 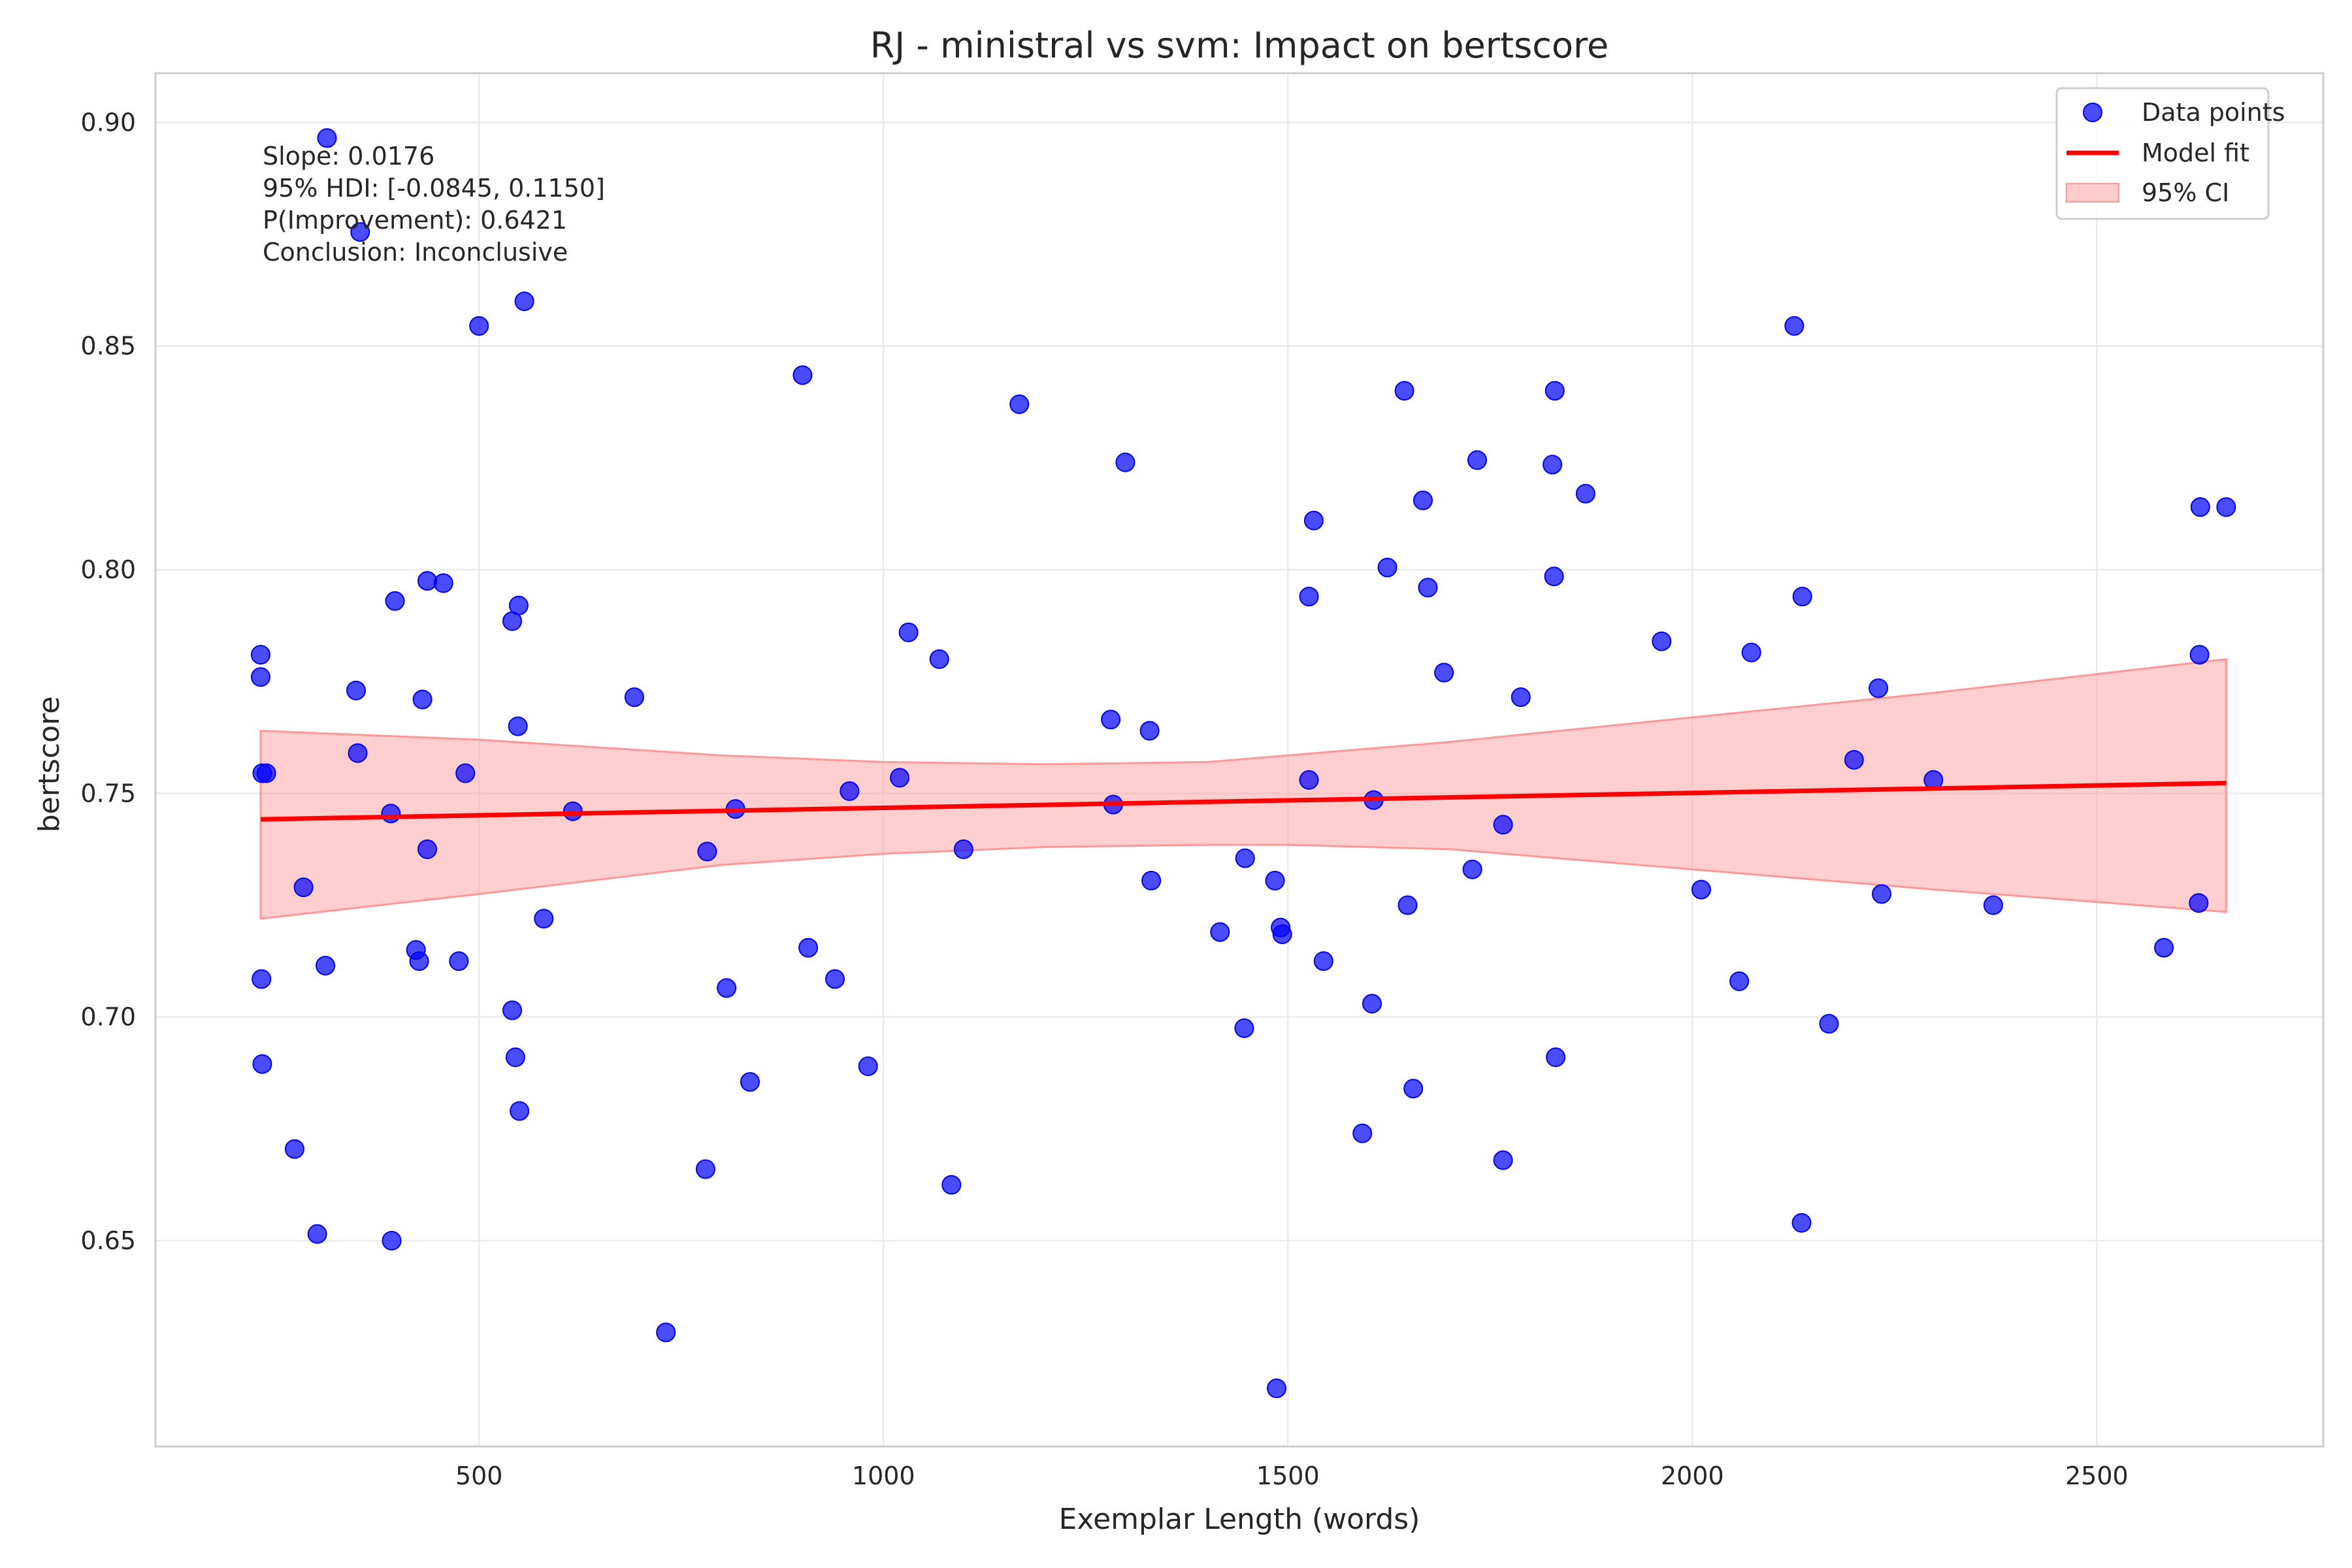 What do you see at coordinates (108, 346) in the screenshot?
I see `y-tick-label: 0.85` at bounding box center [108, 346].